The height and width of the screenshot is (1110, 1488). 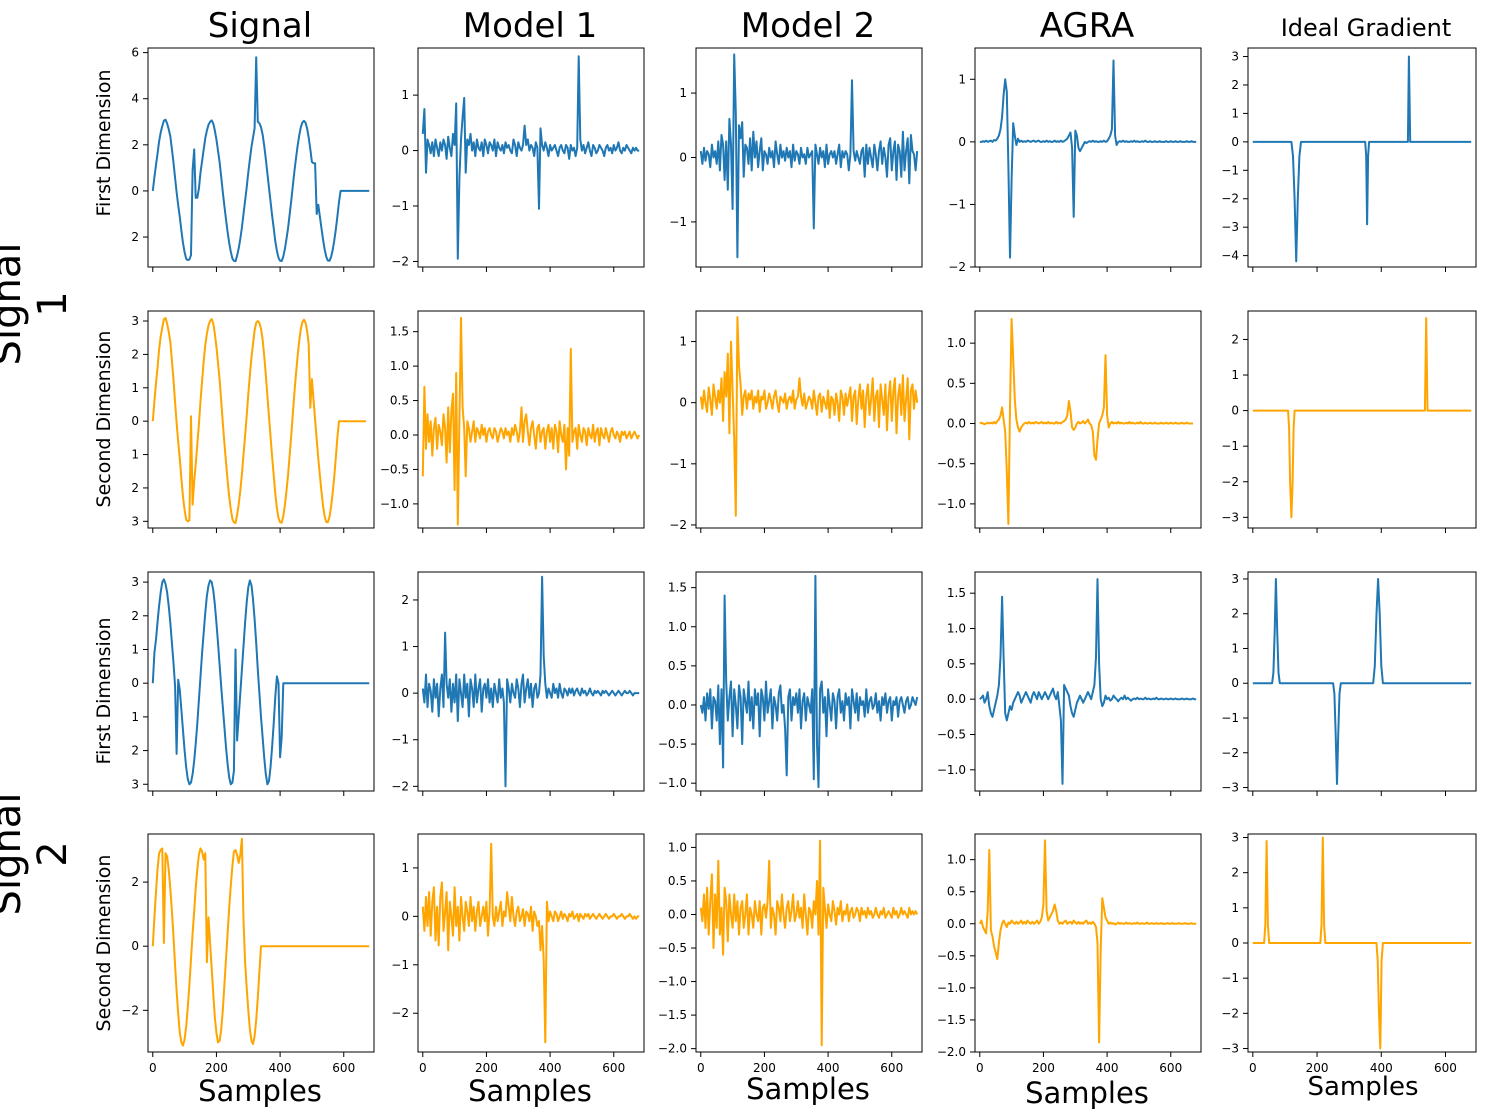 I want to click on xlabel-col-1: Samples, so click(x=260, y=1091).